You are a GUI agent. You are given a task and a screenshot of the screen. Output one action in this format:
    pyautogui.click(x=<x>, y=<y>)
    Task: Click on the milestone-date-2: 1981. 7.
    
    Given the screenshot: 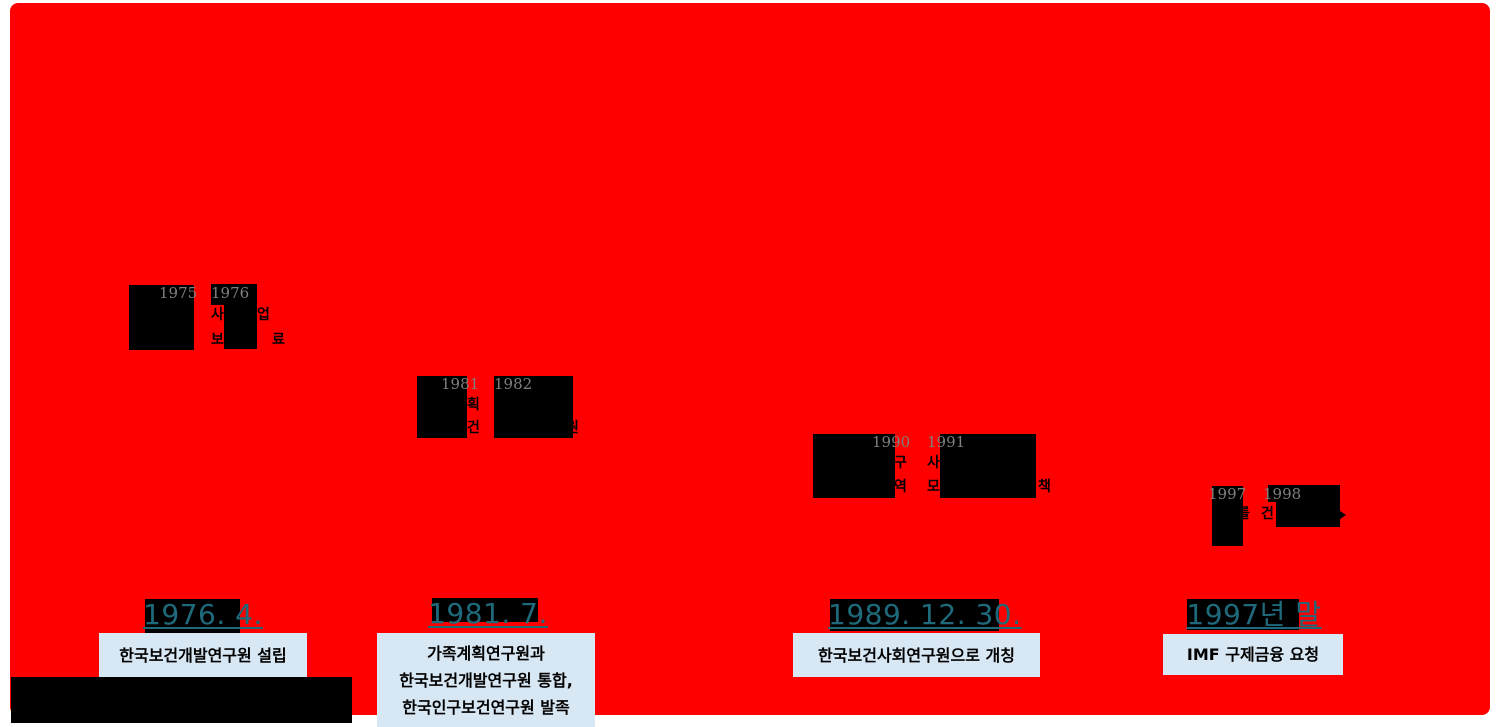 What is the action you would take?
    pyautogui.click(x=488, y=613)
    